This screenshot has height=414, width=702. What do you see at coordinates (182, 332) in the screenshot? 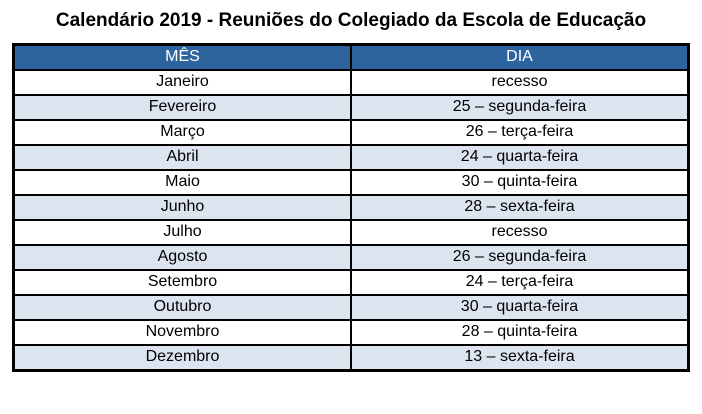
I see `cell-mes: Novembro` at bounding box center [182, 332].